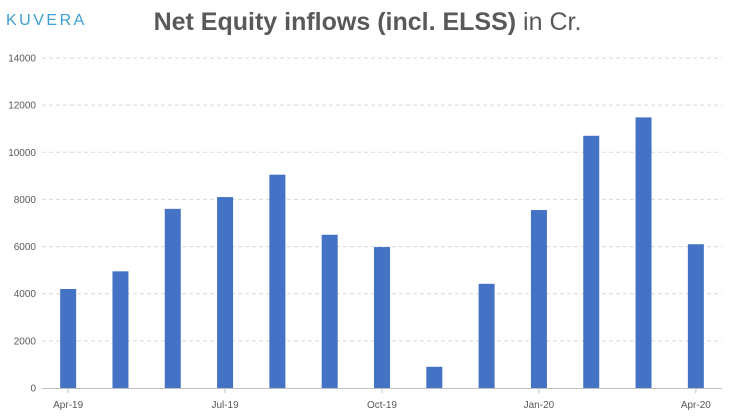  Describe the element at coordinates (46, 20) in the screenshot. I see `kuvera-logo: KUVERA` at that location.